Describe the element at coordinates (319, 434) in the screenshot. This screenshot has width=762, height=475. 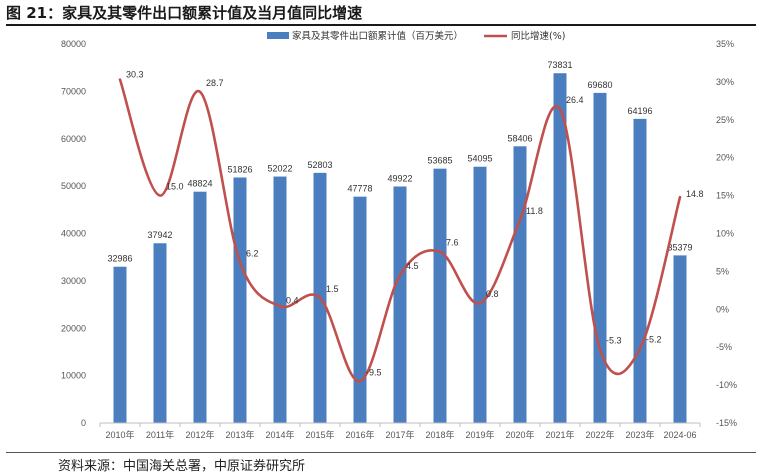
I see `x-tick-label: 2015年` at that location.